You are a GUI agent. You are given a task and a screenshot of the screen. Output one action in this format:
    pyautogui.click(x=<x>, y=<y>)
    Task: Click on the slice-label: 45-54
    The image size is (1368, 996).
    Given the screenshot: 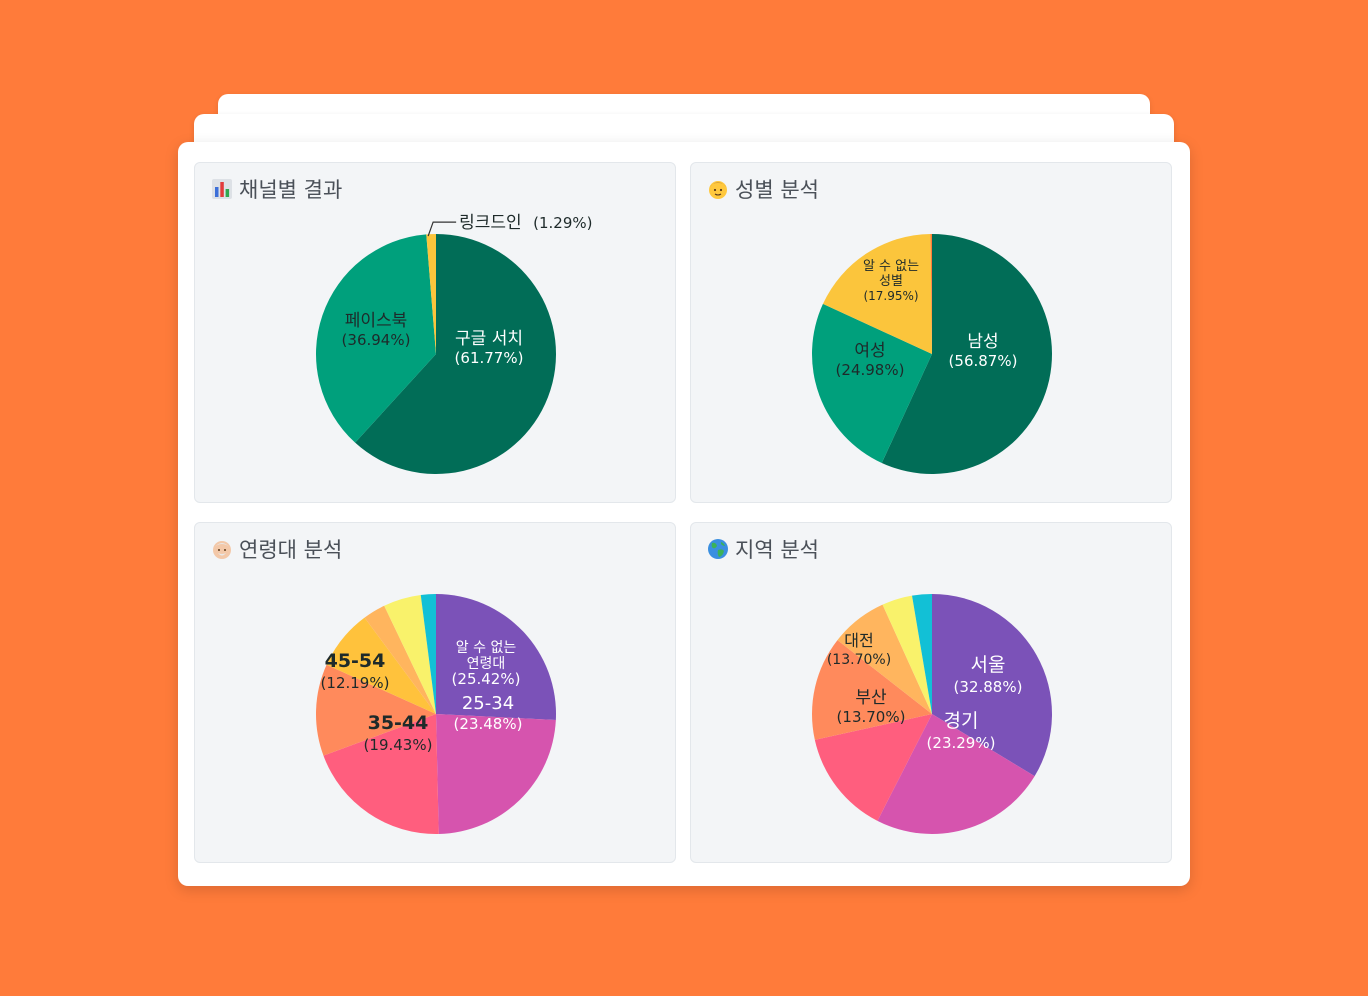 What is the action you would take?
    pyautogui.click(x=355, y=661)
    